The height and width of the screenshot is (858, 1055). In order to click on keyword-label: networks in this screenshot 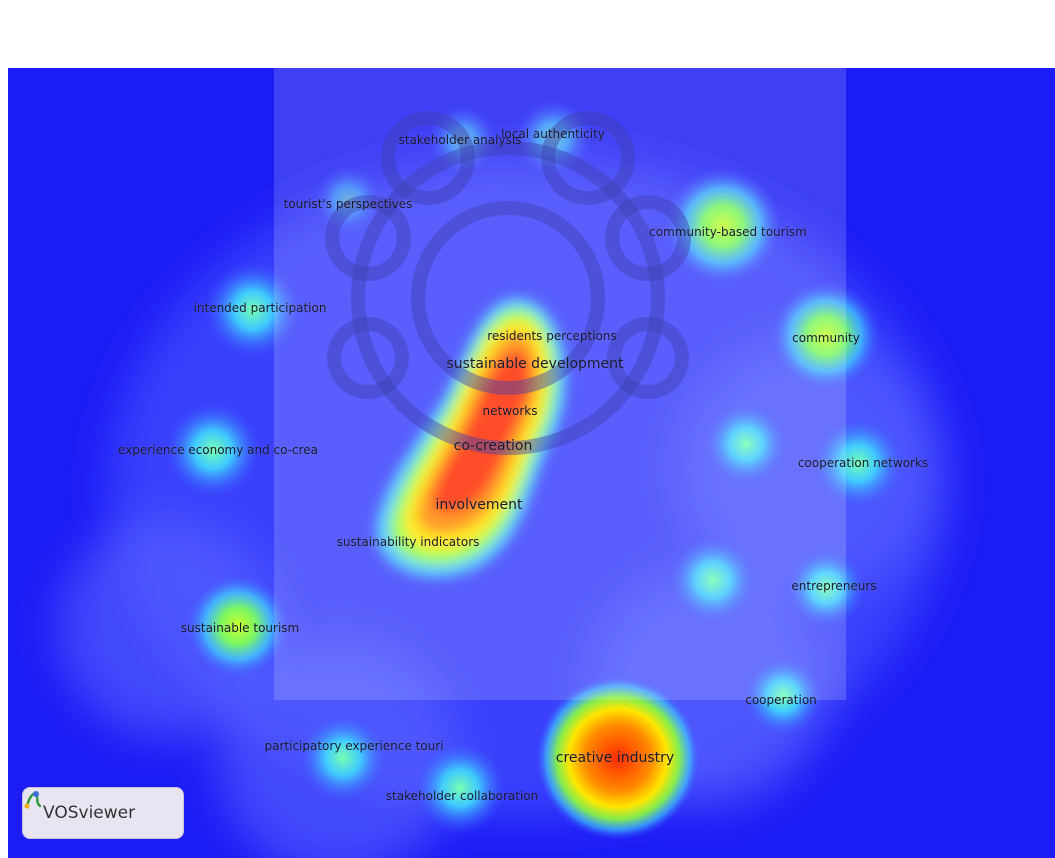, I will do `click(510, 411)`.